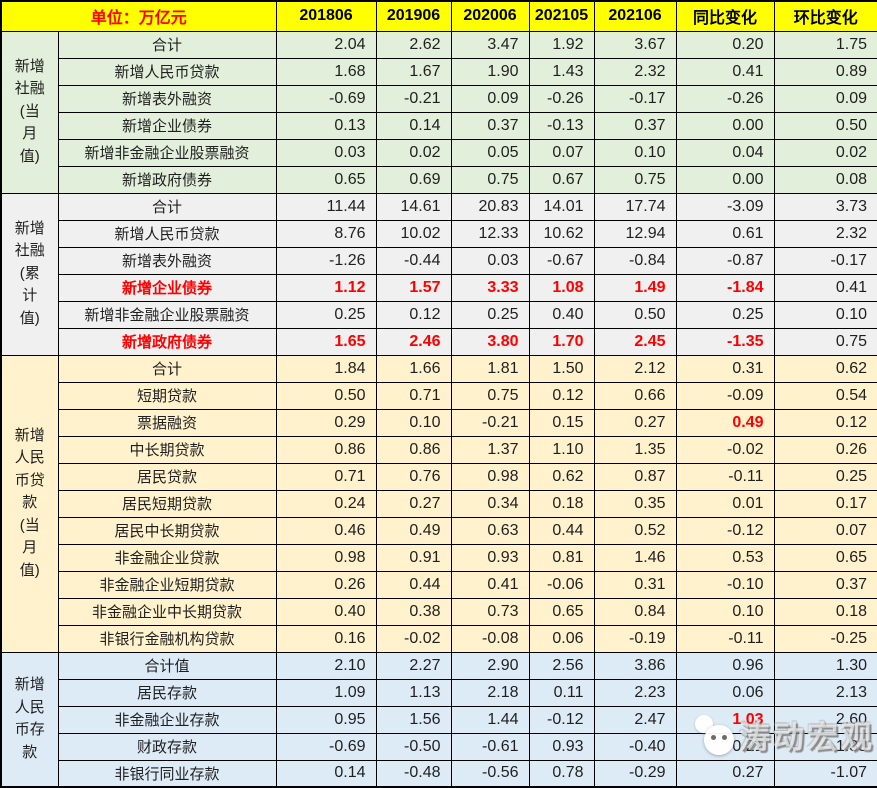 The width and height of the screenshot is (877, 788). I want to click on value-cell: 0.95, so click(326, 719).